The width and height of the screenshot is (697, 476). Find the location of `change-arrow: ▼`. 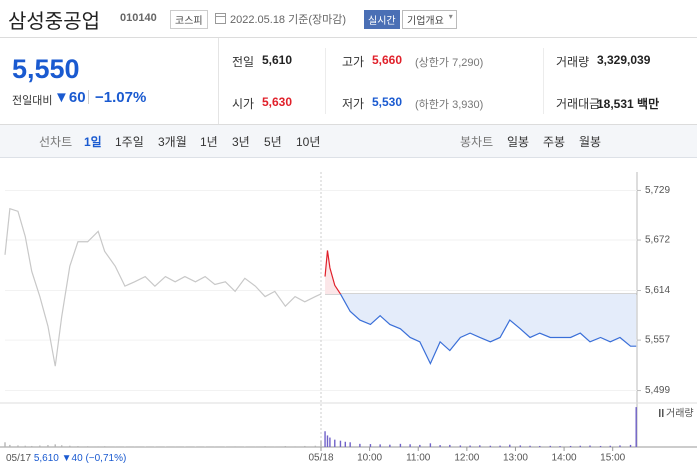

change-arrow: ▼ is located at coordinates (61, 97).